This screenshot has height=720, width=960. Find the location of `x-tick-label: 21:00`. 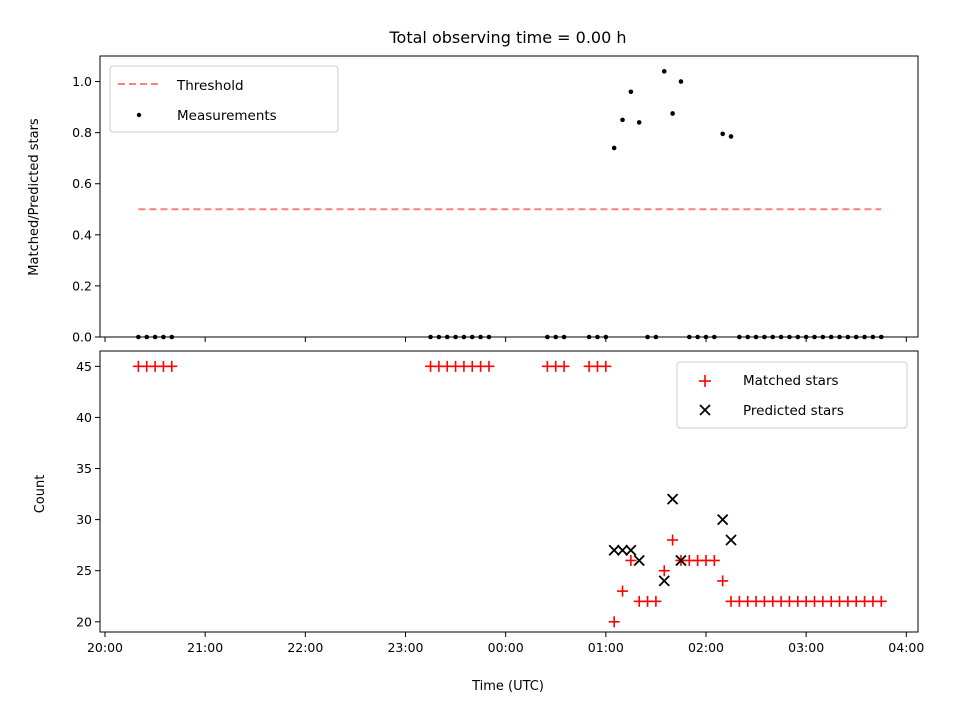

x-tick-label: 21:00 is located at coordinates (205, 647).